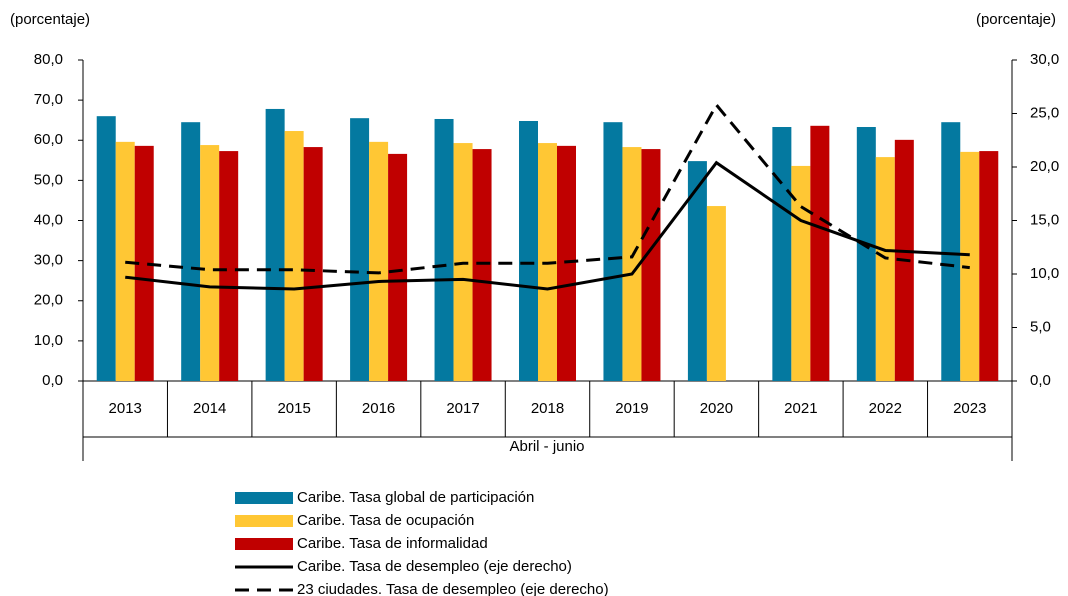  What do you see at coordinates (1044, 112) in the screenshot?
I see `y2-tick-label: 25,0` at bounding box center [1044, 112].